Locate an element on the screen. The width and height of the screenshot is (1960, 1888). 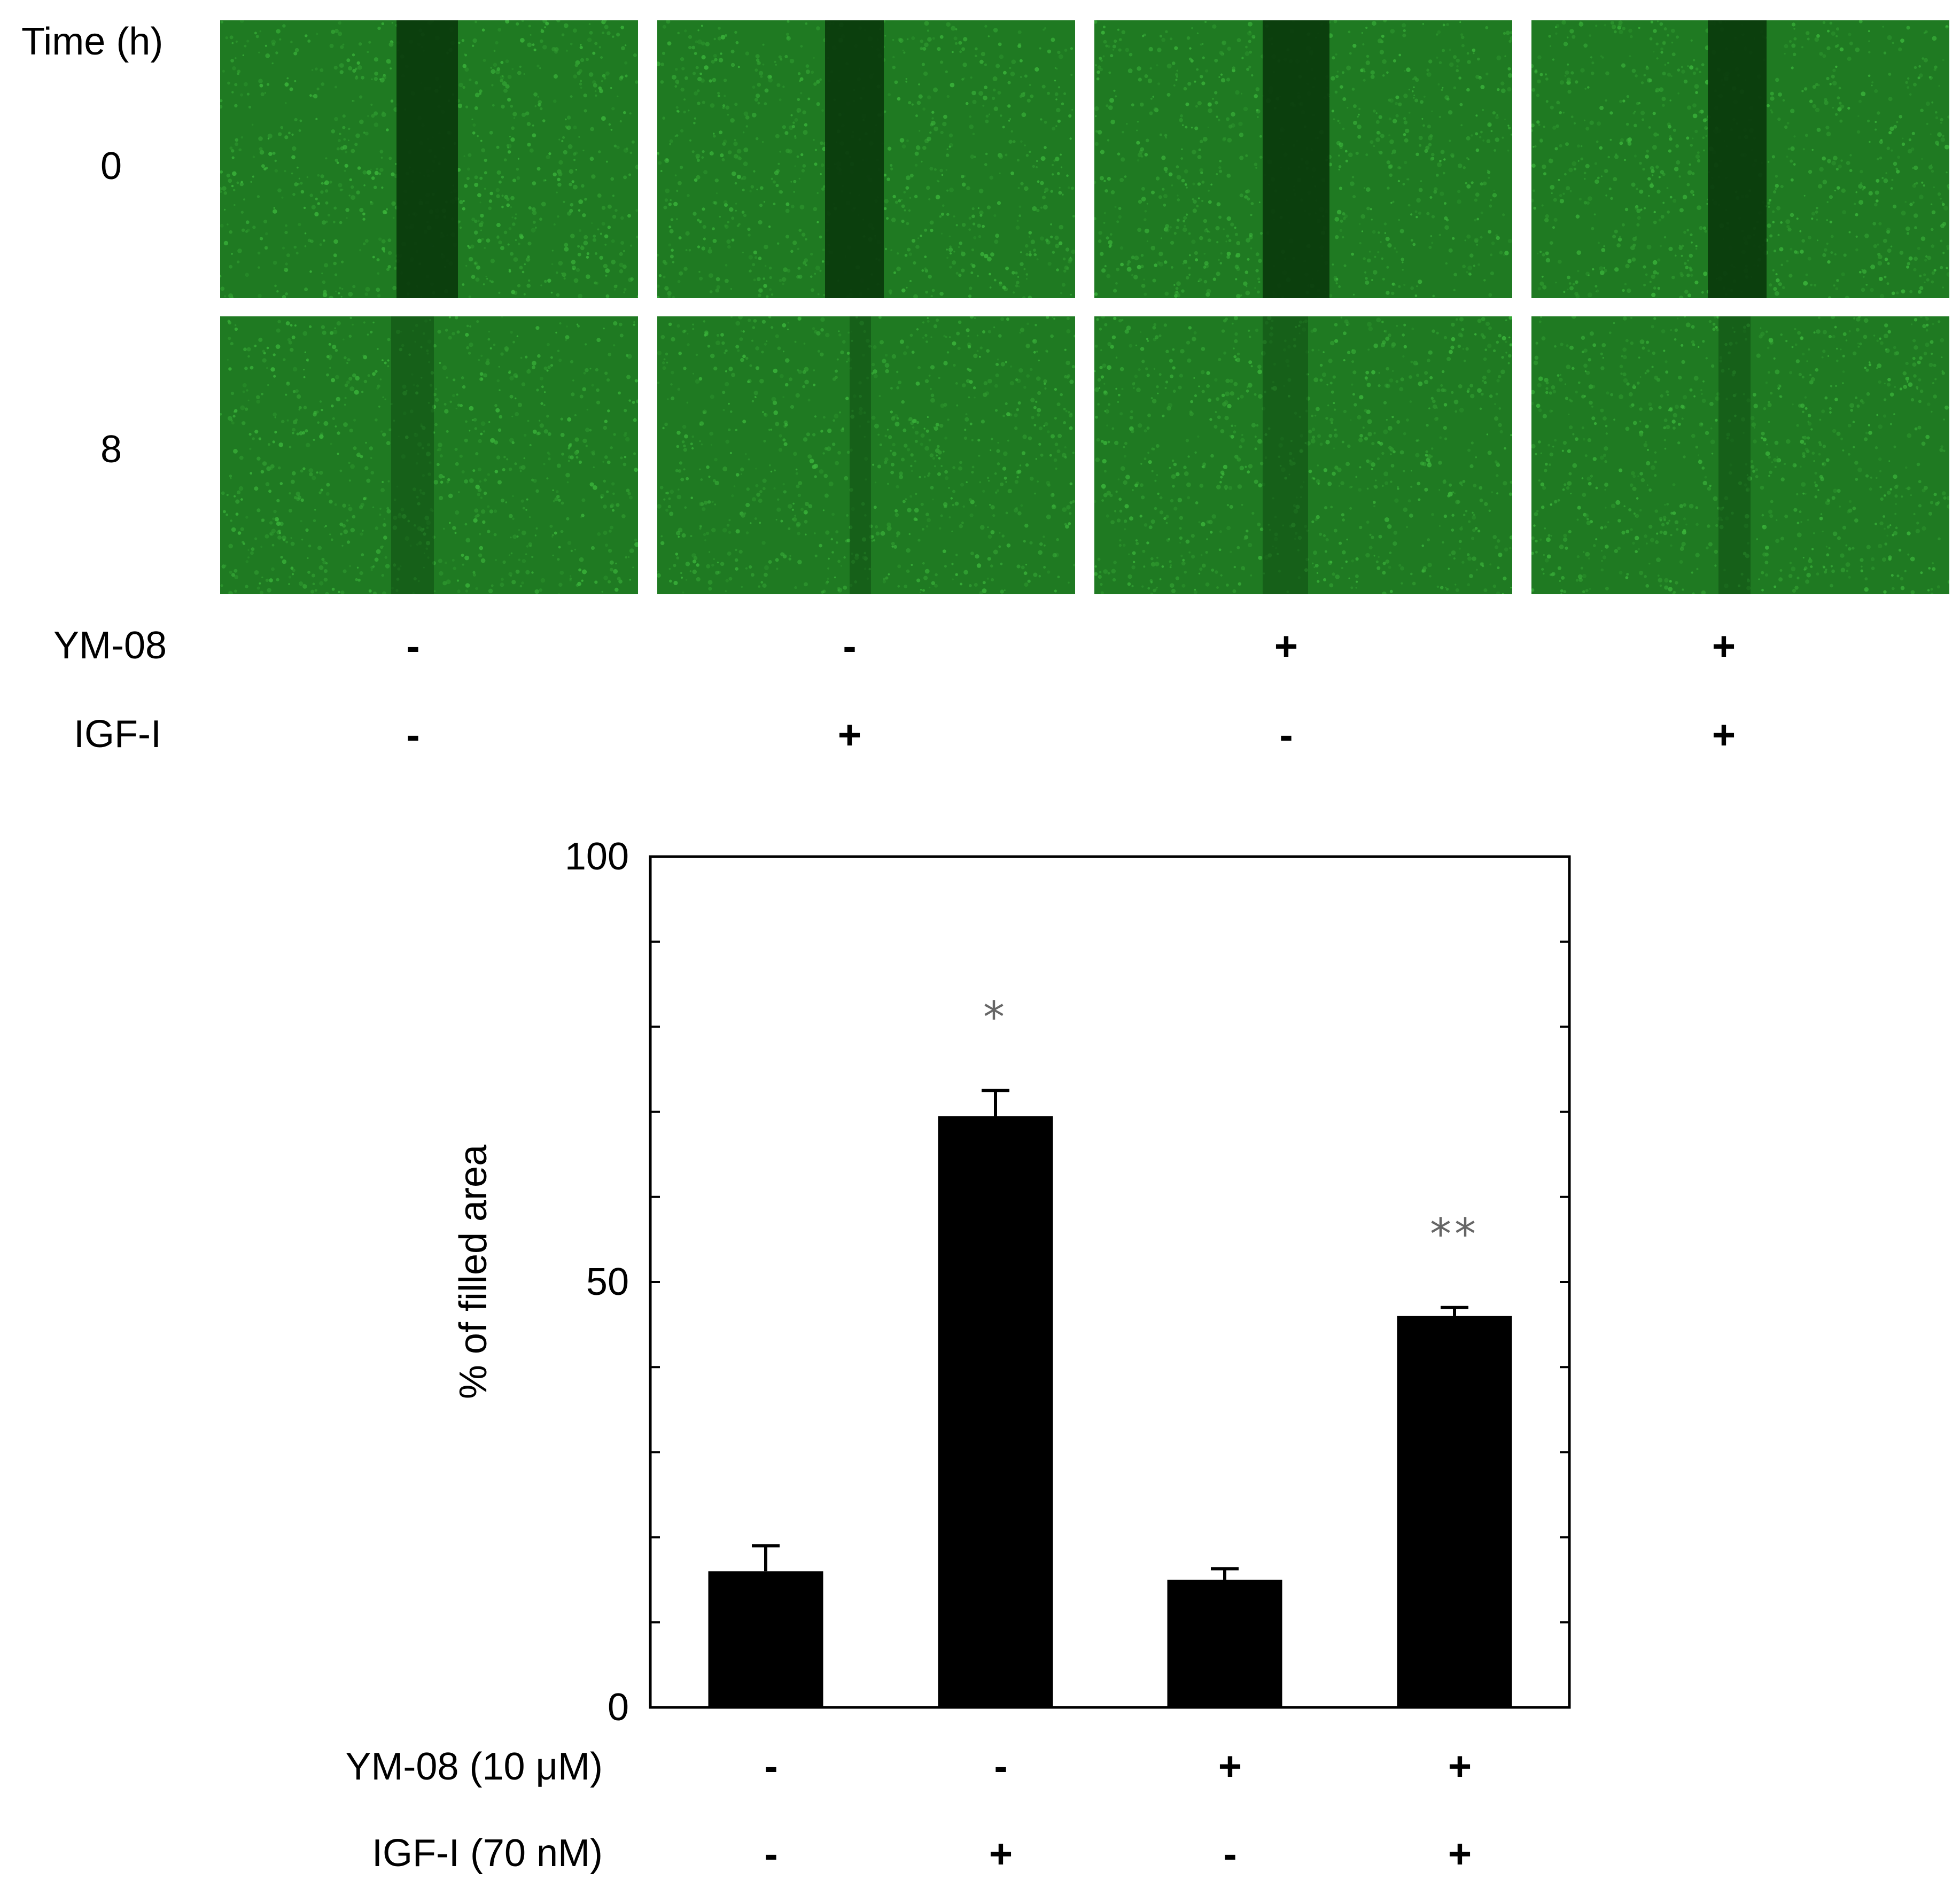
ym08-sign-2: - is located at coordinates (850, 646).